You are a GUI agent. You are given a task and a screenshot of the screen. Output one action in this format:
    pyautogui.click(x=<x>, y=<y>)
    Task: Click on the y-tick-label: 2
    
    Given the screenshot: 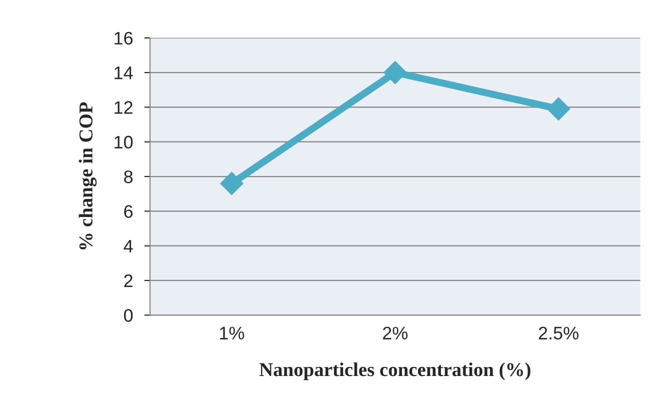 What is the action you would take?
    pyautogui.click(x=128, y=281)
    